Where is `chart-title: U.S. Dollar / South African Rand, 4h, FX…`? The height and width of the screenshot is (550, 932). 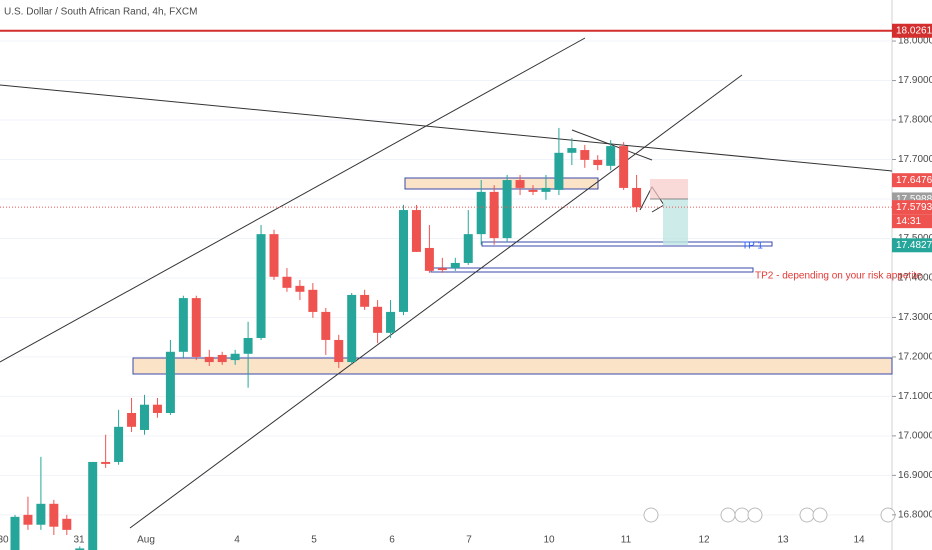 chart-title: U.S. Dollar / South African Rand, 4h, FX… is located at coordinates (100, 12).